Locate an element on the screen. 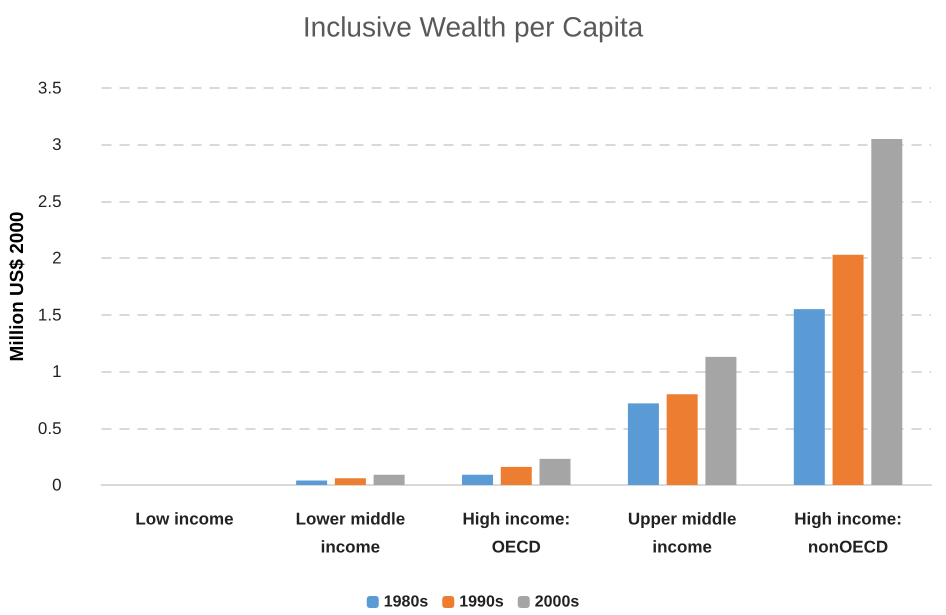 This screenshot has height=615, width=946. y-tick-label: 2 is located at coordinates (57, 258).